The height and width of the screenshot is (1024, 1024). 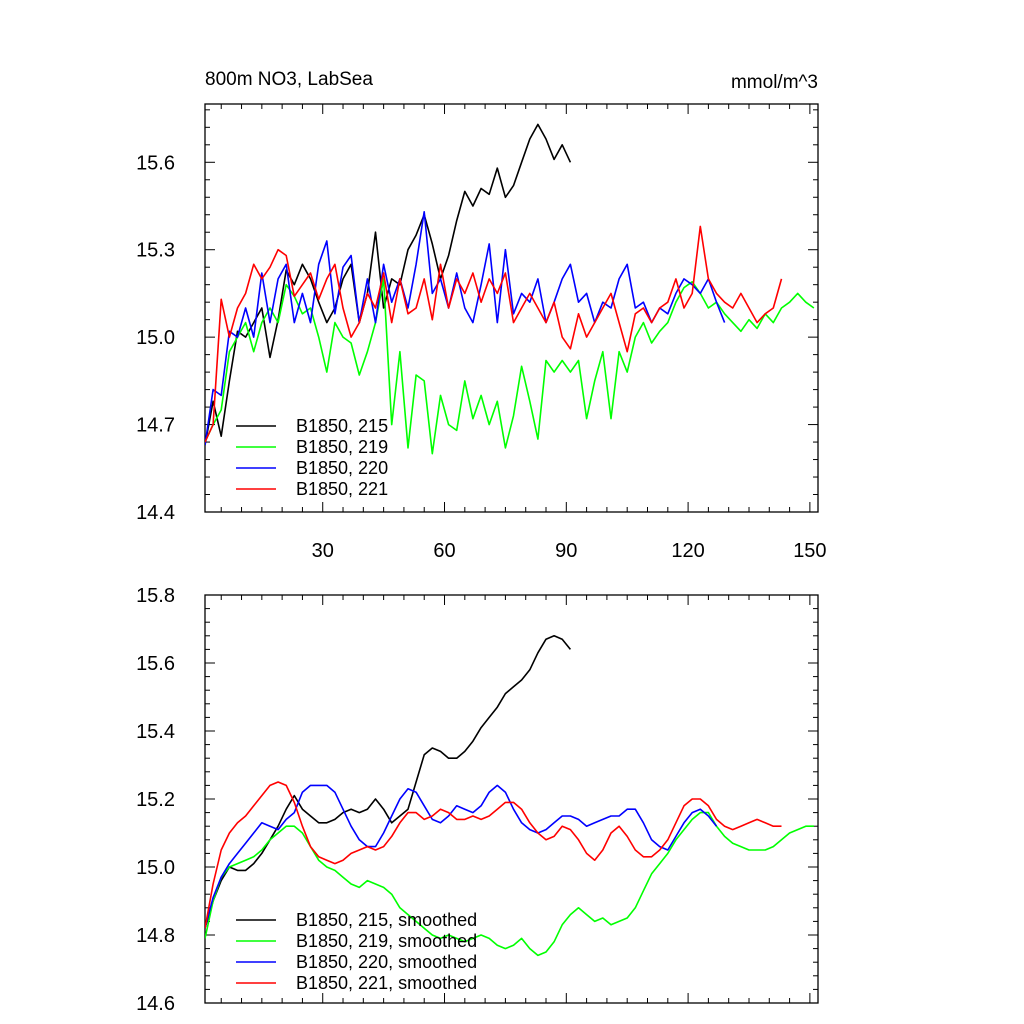 What do you see at coordinates (289, 79) in the screenshot?
I see `chart-title: 800m NO3, LabSea` at bounding box center [289, 79].